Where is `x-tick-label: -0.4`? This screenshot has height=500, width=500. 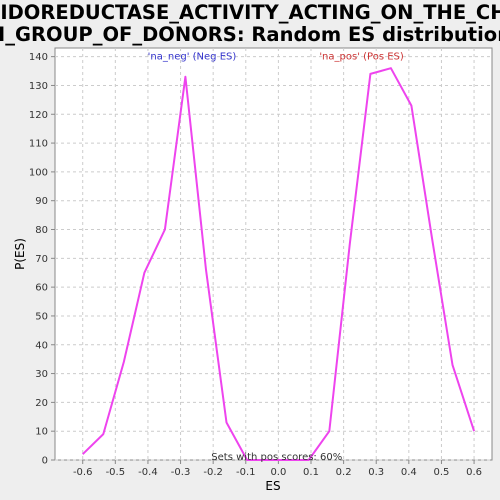 x-tick-label: -0.4 is located at coordinates (148, 472).